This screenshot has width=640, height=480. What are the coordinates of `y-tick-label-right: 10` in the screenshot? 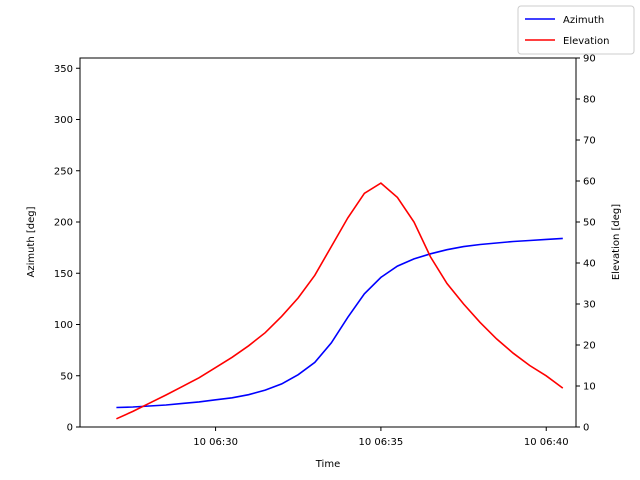 It's located at (589, 387).